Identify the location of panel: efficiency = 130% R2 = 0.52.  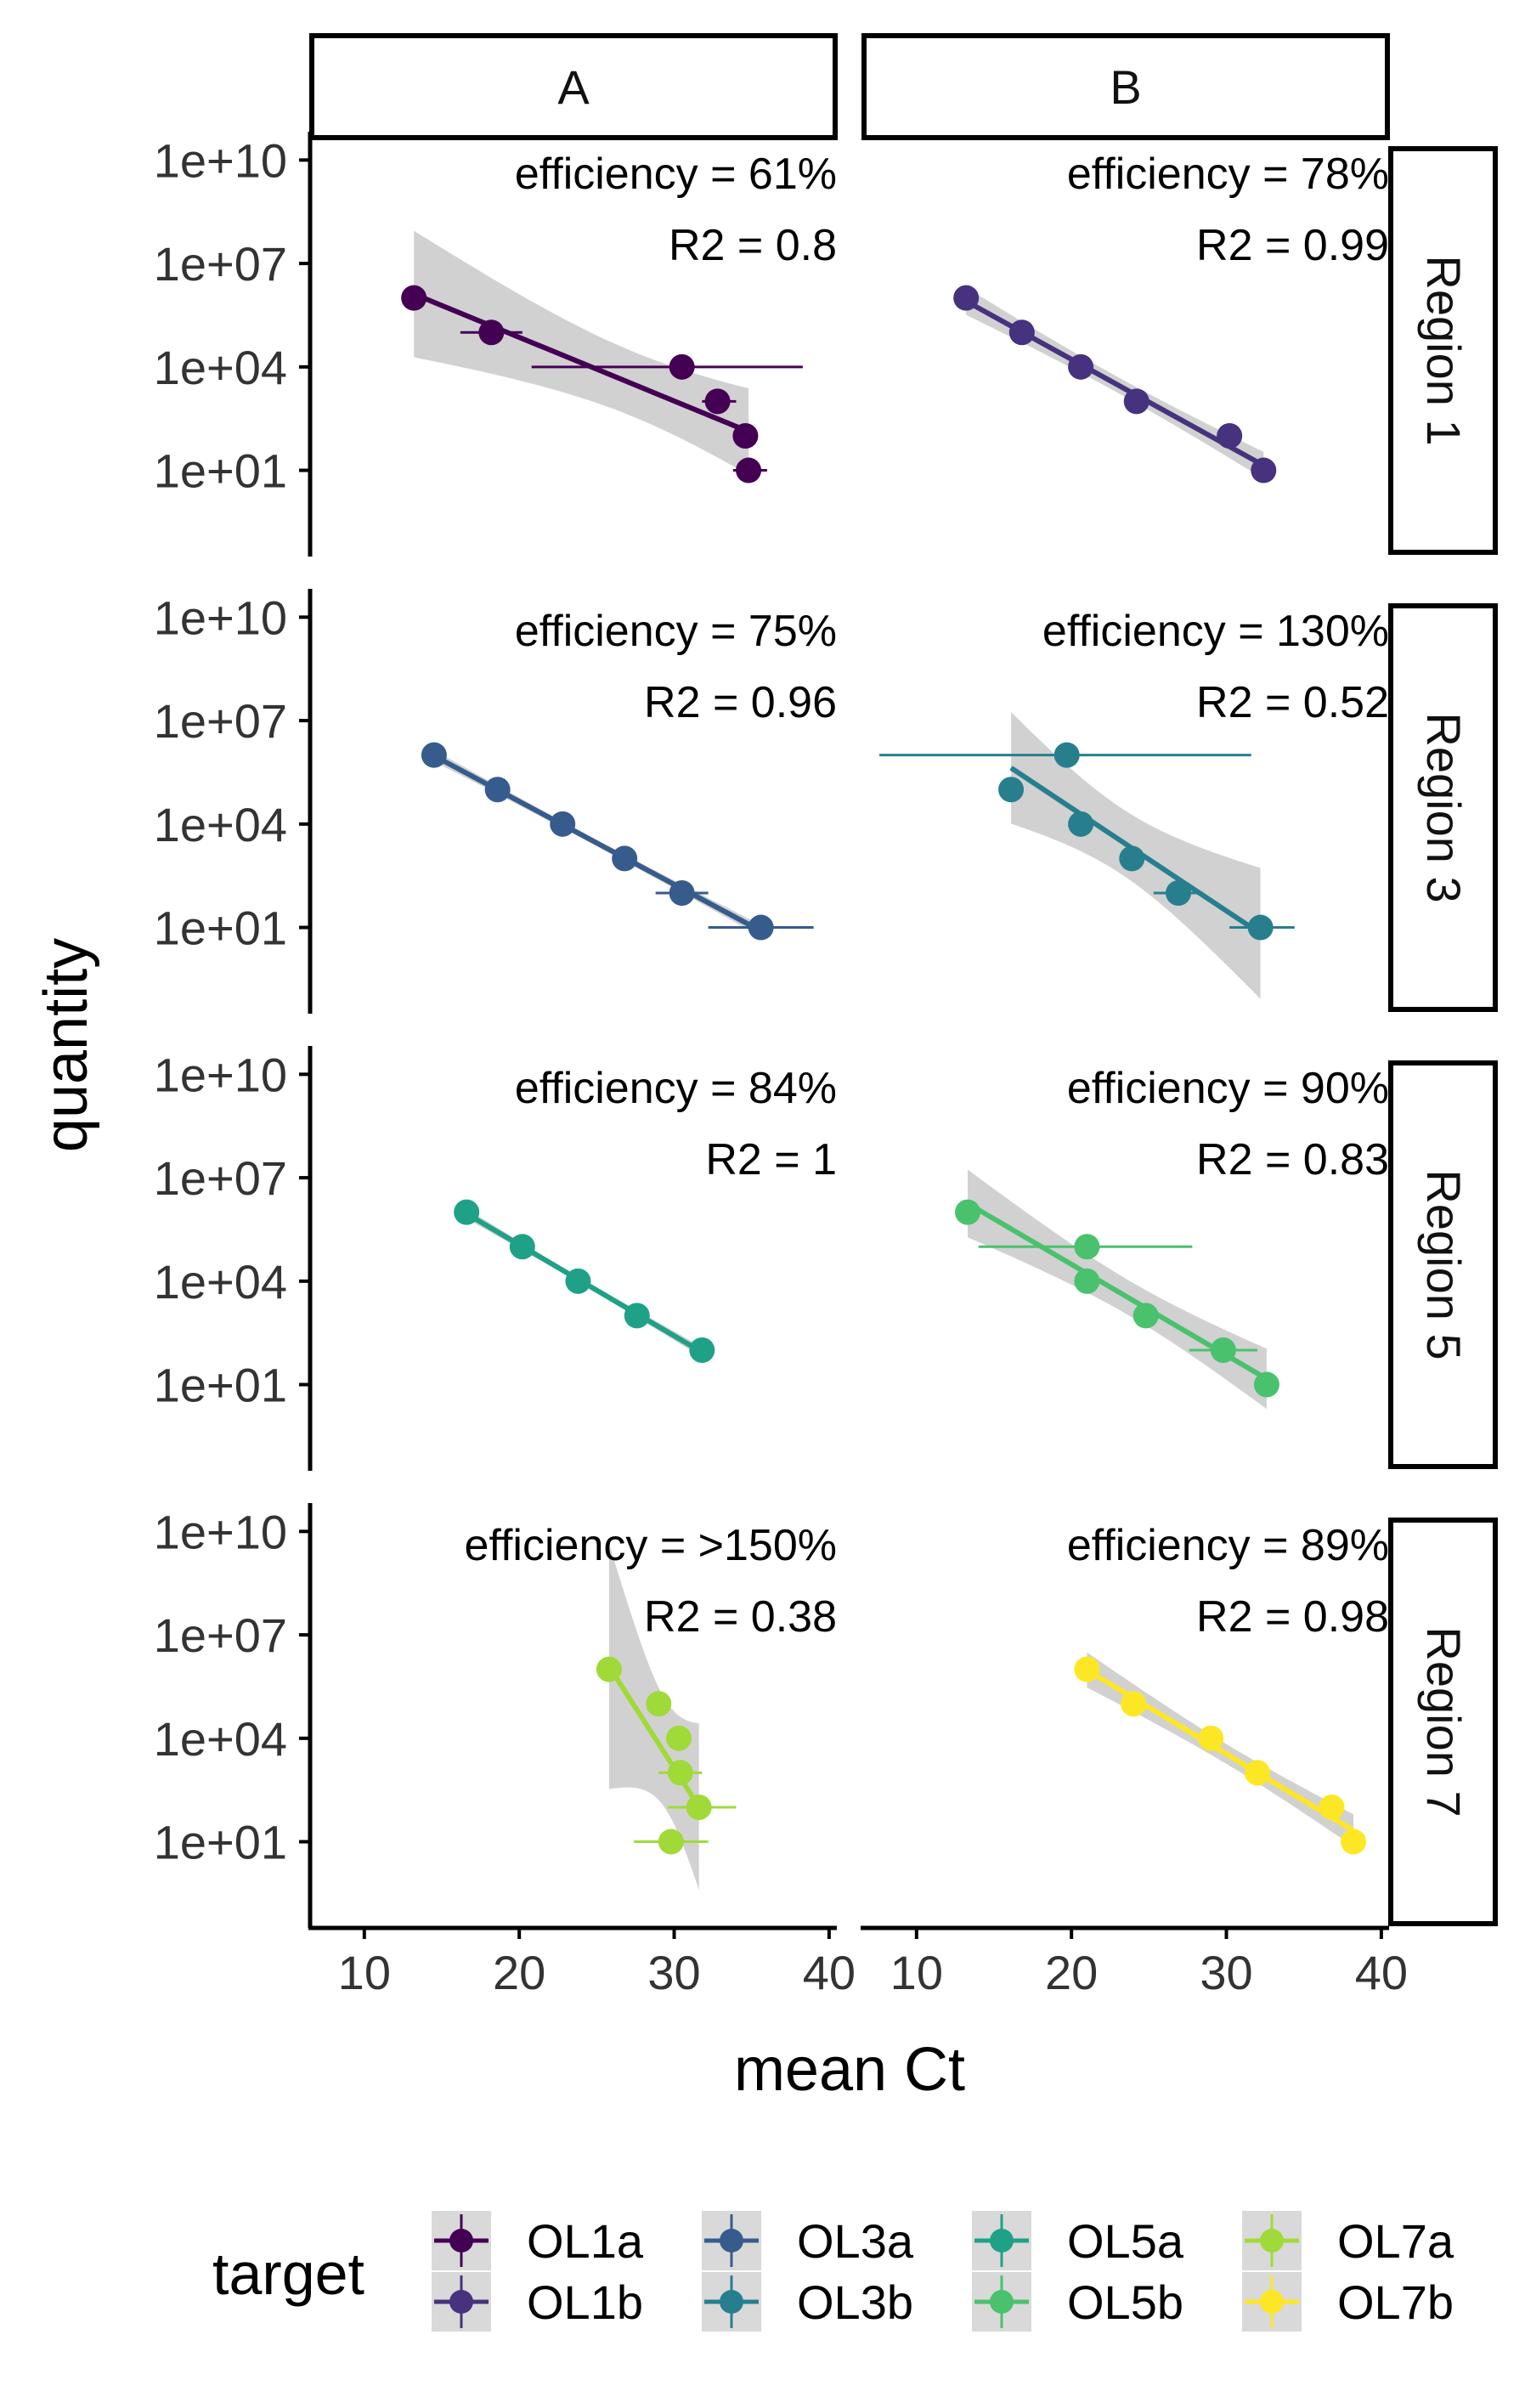
(1134, 803).